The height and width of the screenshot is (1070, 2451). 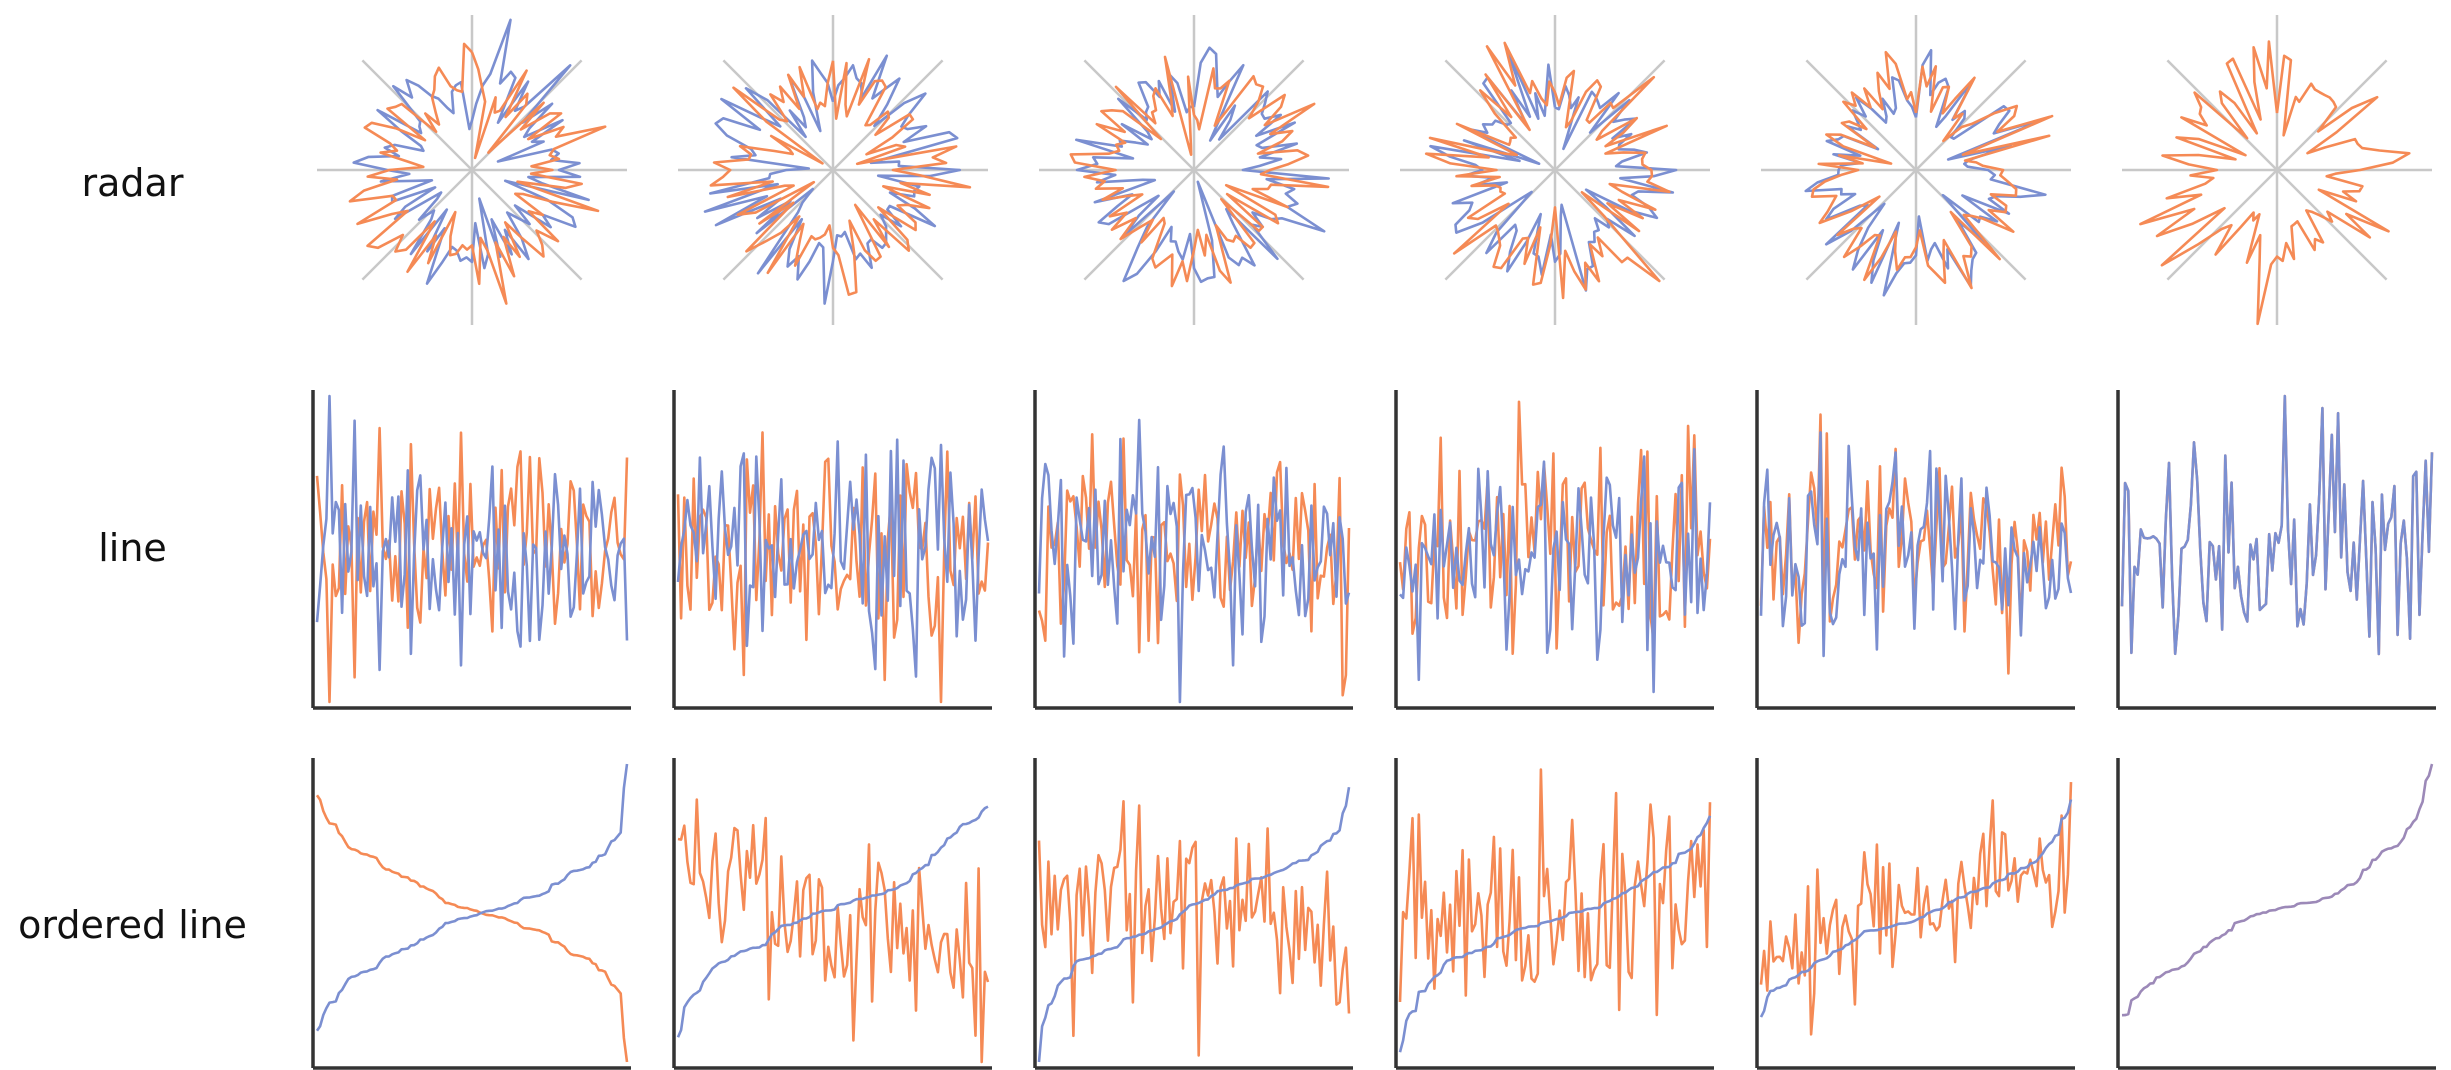 What do you see at coordinates (2277, 890) in the screenshot?
I see `series-overlap-line` at bounding box center [2277, 890].